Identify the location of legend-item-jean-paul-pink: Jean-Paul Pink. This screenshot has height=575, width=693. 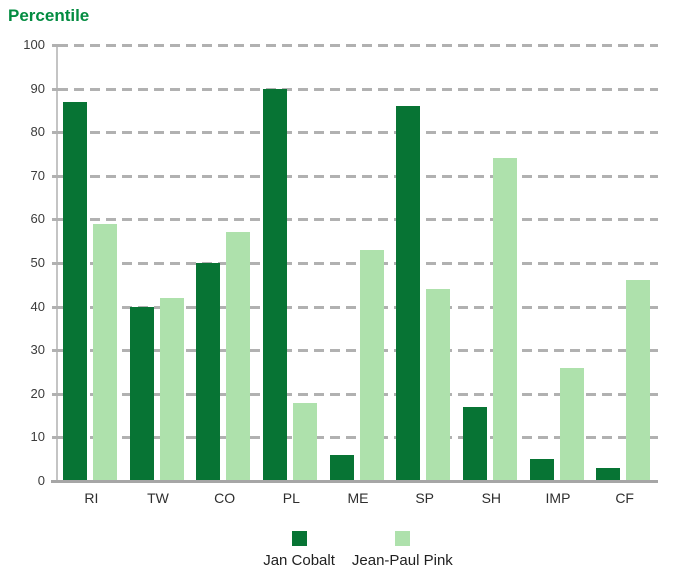
(402, 550).